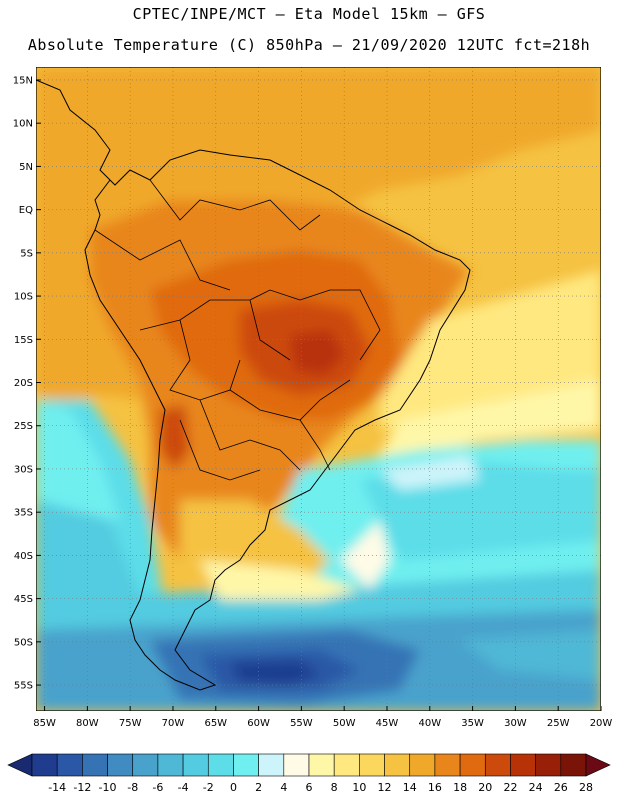  I want to click on lat-label: 5N, so click(26, 167).